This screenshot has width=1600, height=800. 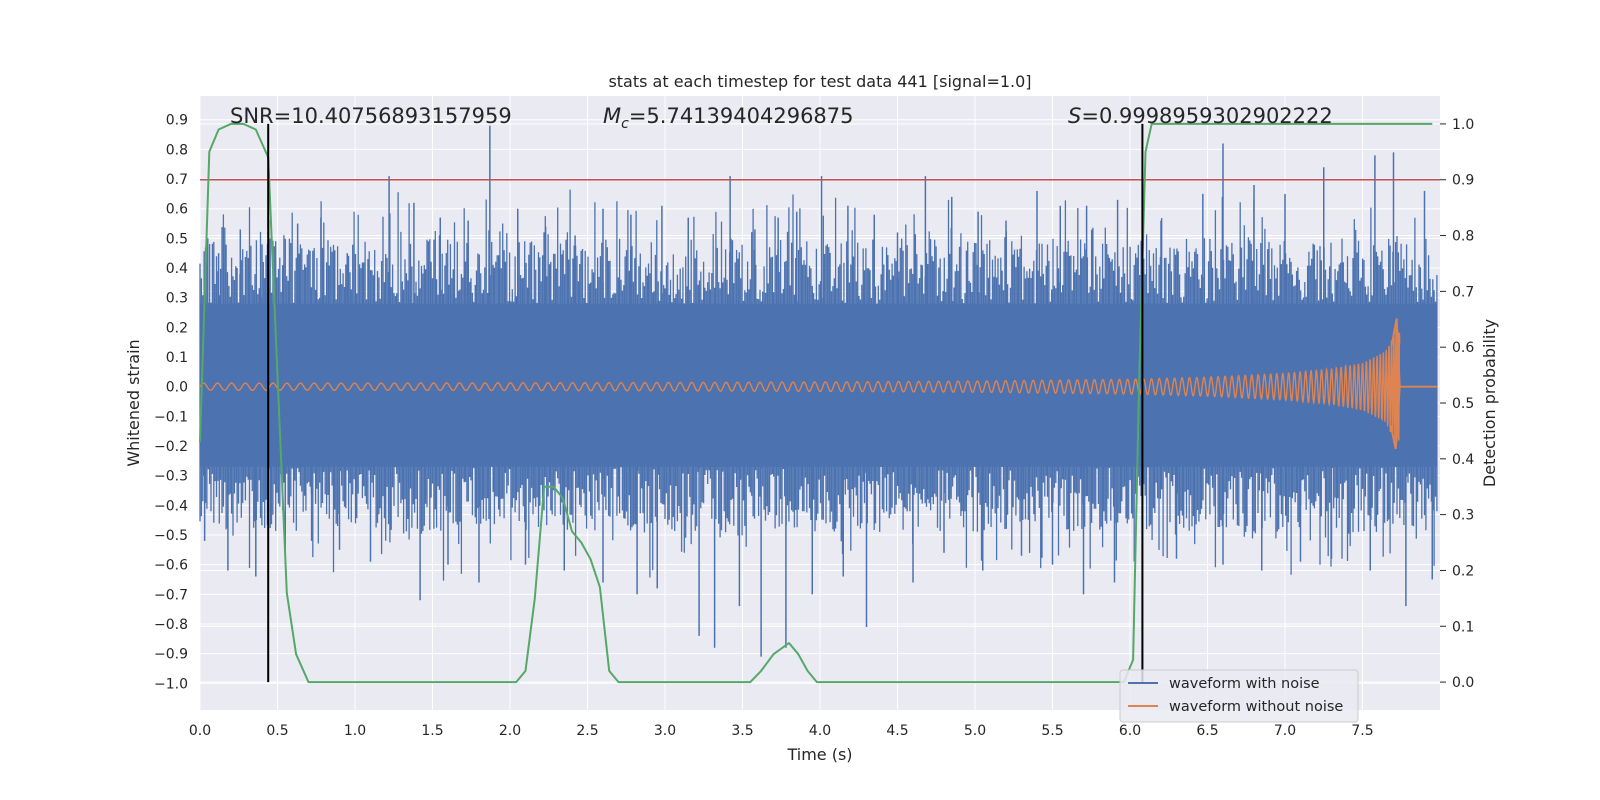 What do you see at coordinates (1489, 403) in the screenshot?
I see `y2-axis-label: Detection probability` at bounding box center [1489, 403].